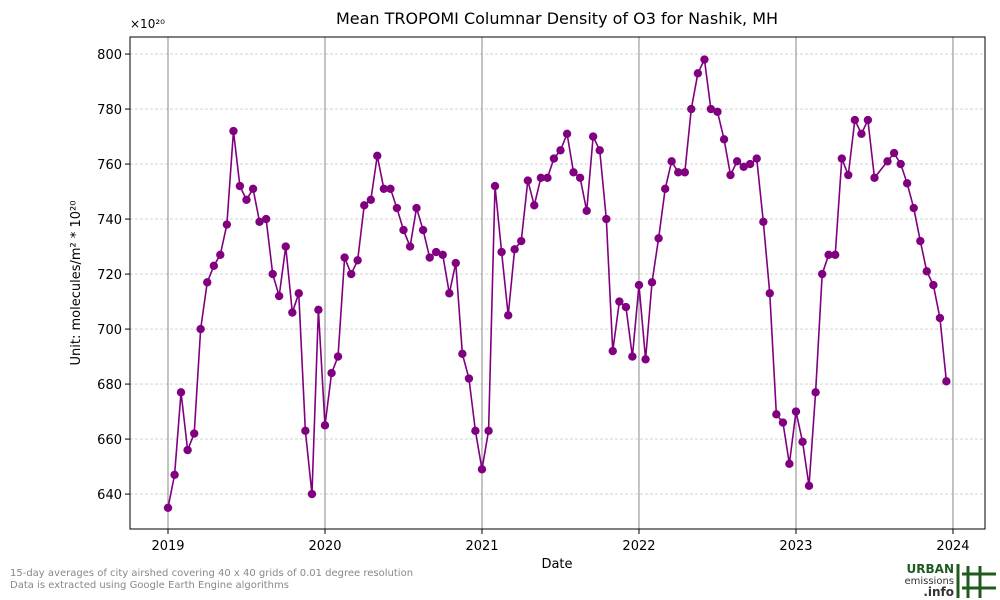  What do you see at coordinates (556, 564) in the screenshot?
I see `x-axis-label: Date` at bounding box center [556, 564].